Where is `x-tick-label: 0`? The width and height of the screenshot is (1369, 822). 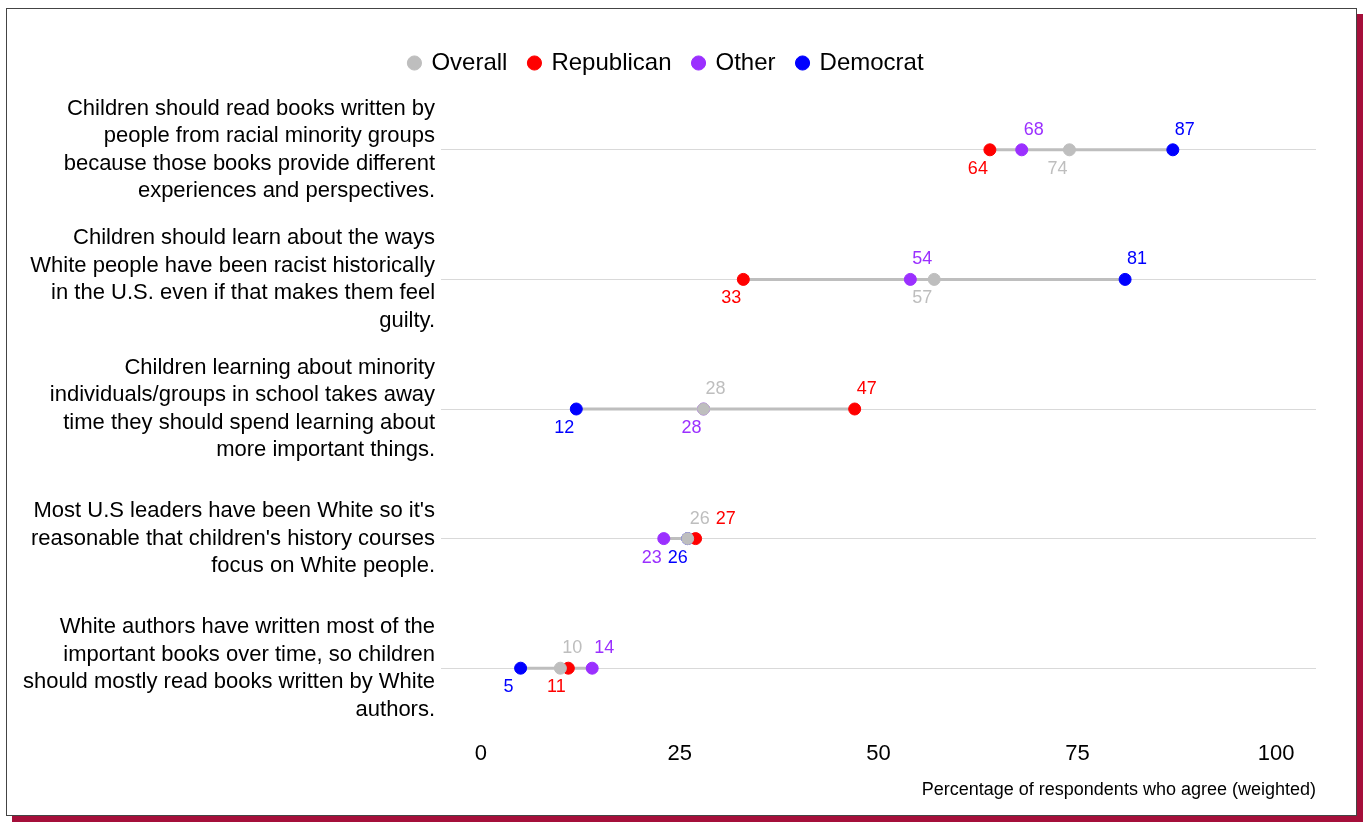 x-tick-label: 0 is located at coordinates (480, 753).